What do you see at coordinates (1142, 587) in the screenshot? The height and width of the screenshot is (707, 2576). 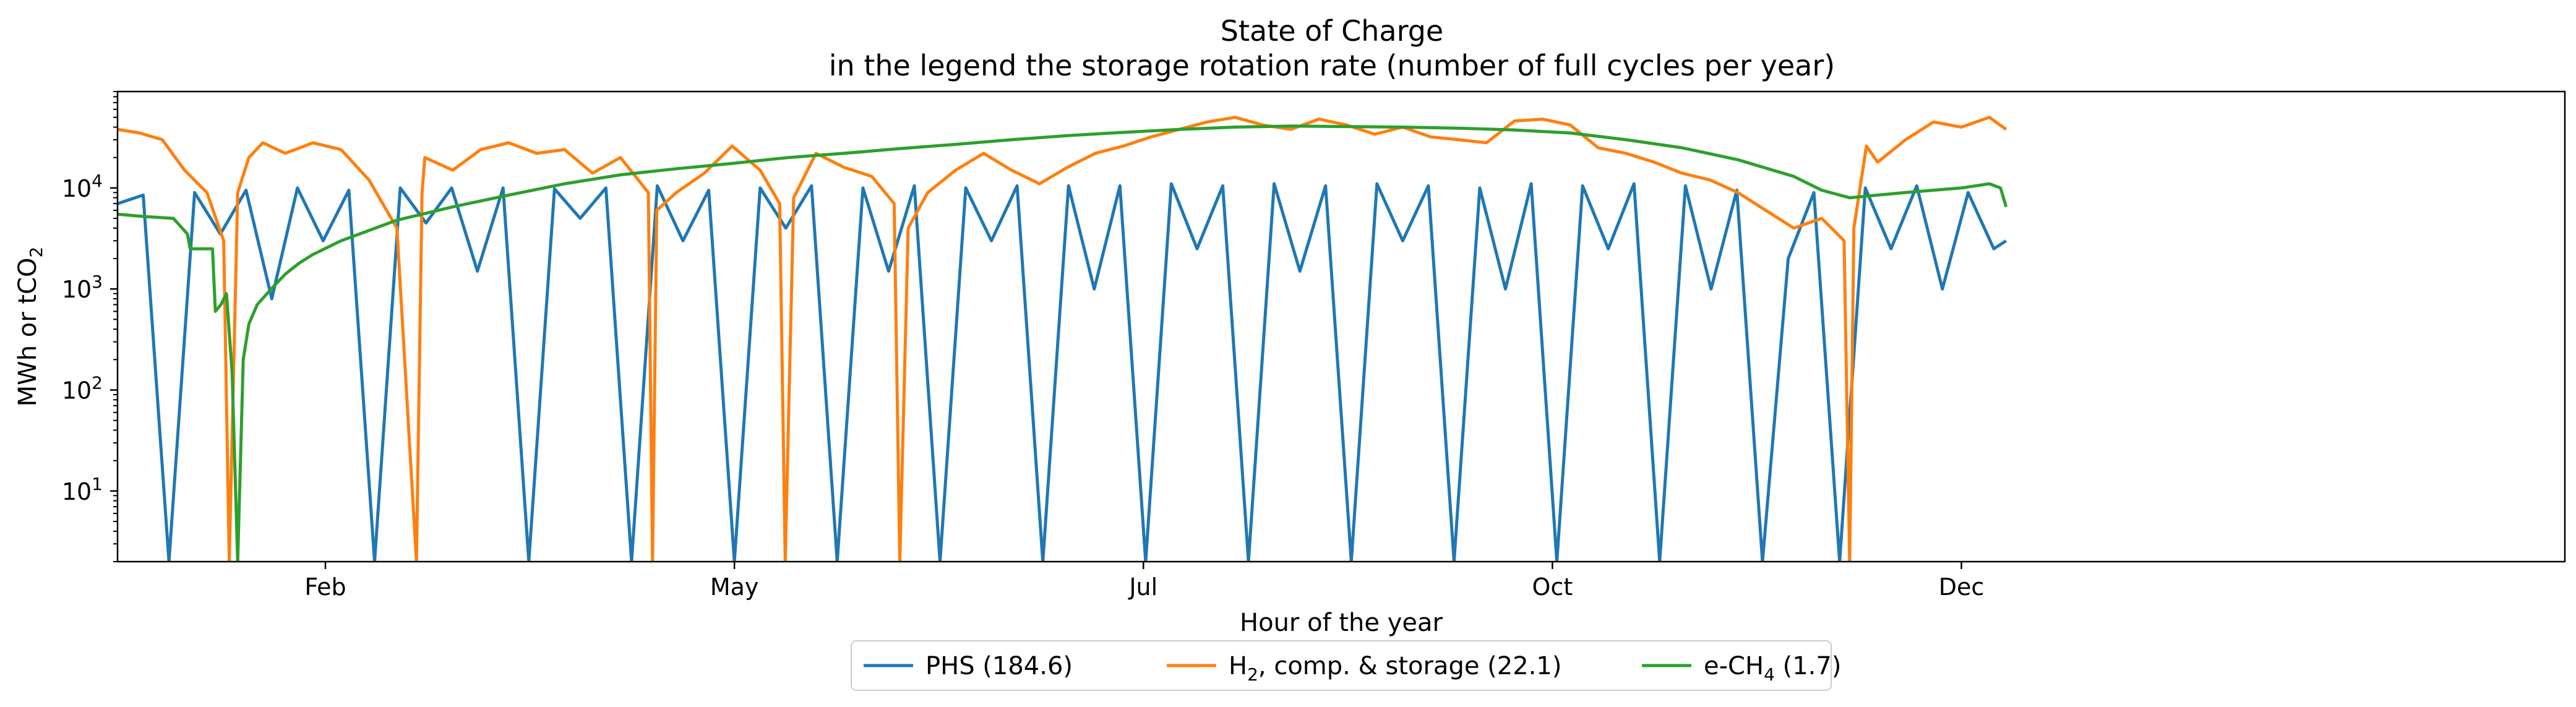 I see `x-tick-label: Jul` at bounding box center [1142, 587].